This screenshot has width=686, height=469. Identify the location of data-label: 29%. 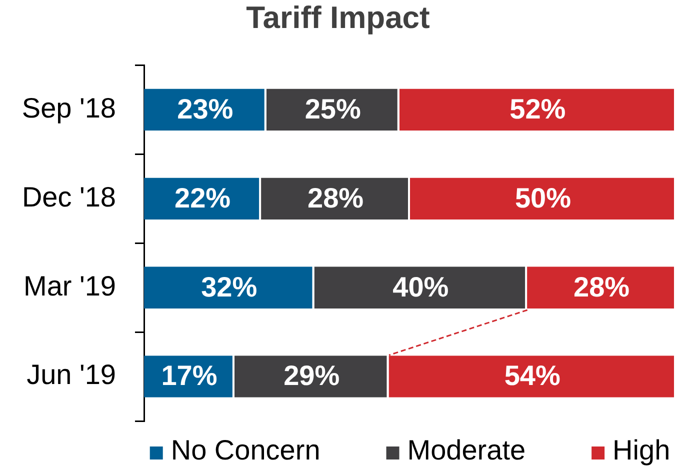
(312, 376).